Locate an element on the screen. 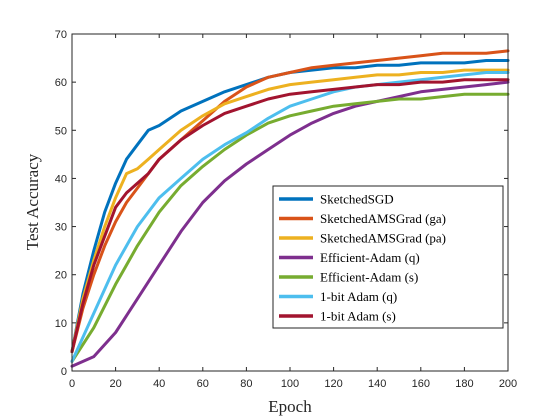  legend-label-3: Efficient-Adam (q) is located at coordinates (370, 257).